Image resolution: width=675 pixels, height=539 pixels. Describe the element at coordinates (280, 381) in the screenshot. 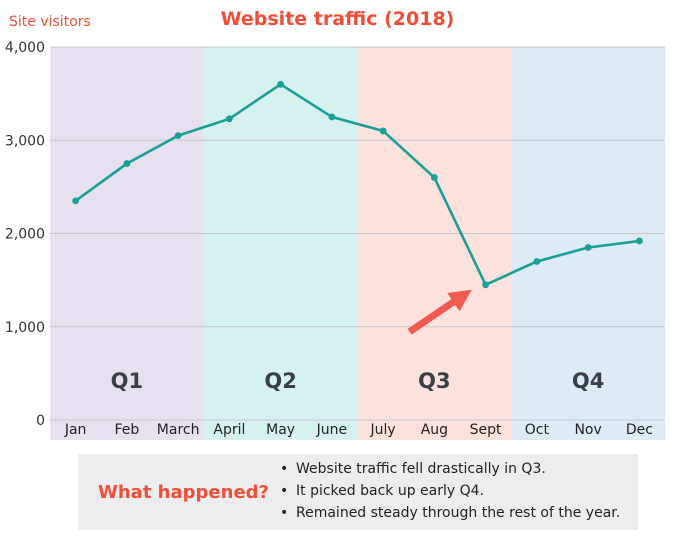

I see `quarter-label: Q2` at that location.